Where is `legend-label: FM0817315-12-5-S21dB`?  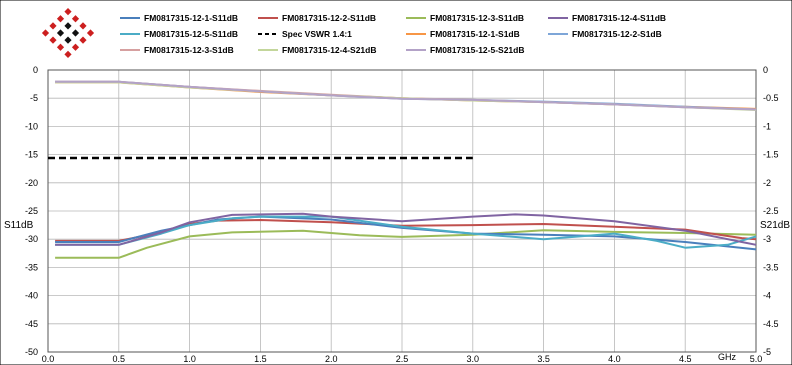 legend-label: FM0817315-12-5-S21dB is located at coordinates (477, 50).